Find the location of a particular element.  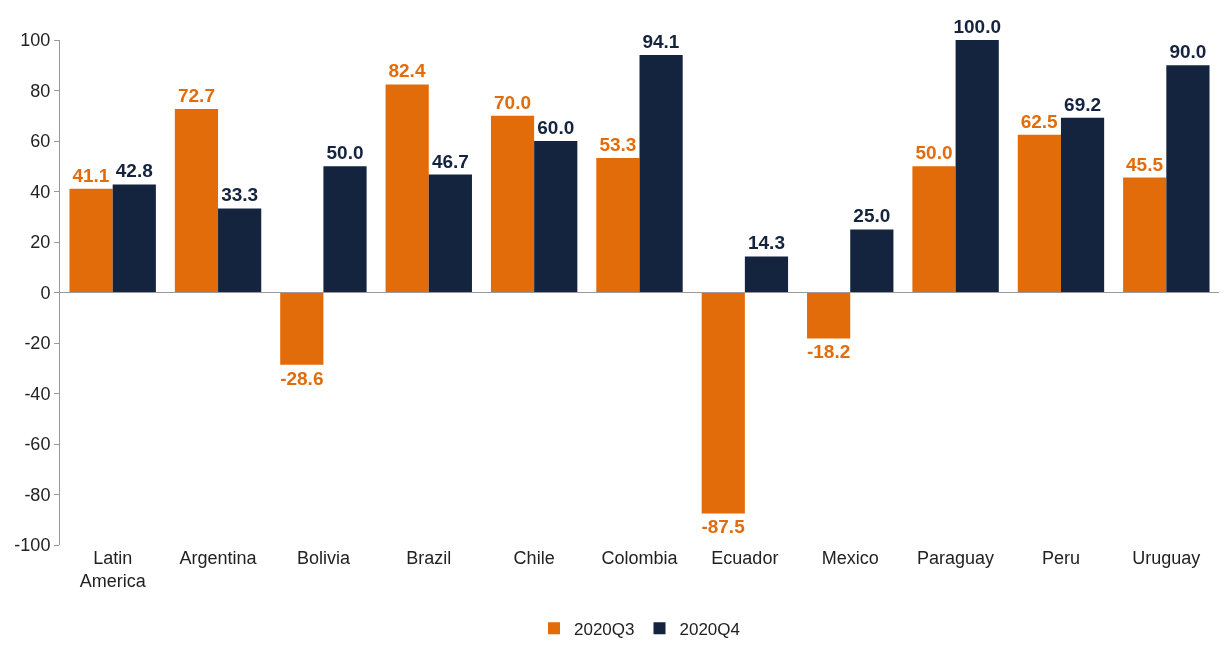

data-label: -18.2 is located at coordinates (828, 352).